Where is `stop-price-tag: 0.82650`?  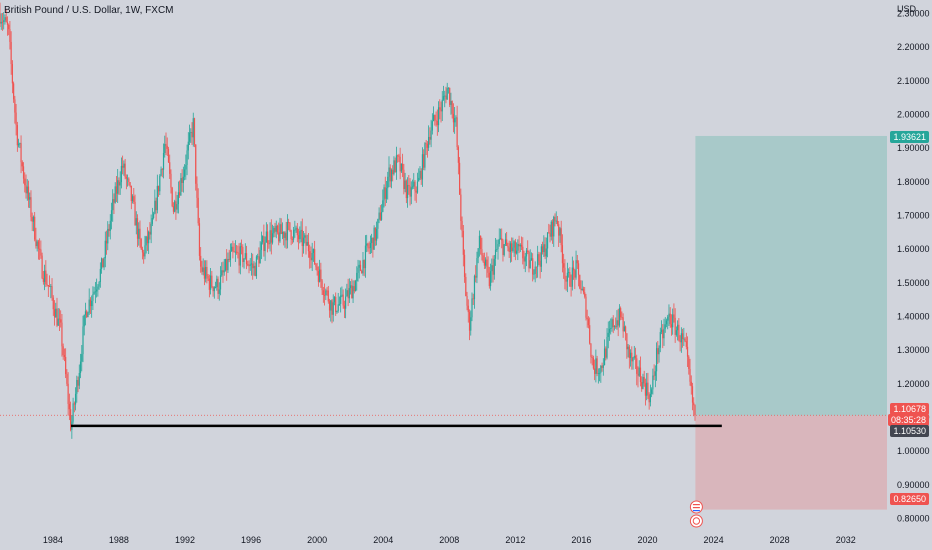
stop-price-tag: 0.82650 is located at coordinates (909, 499).